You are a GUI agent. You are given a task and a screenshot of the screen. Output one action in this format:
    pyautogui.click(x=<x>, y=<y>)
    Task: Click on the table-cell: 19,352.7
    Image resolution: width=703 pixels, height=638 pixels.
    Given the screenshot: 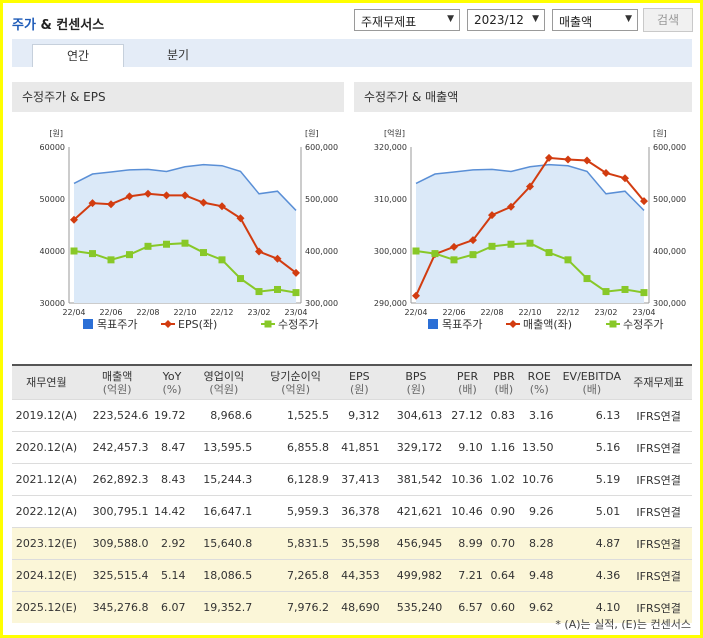 What is the action you would take?
    pyautogui.click(x=224, y=607)
    